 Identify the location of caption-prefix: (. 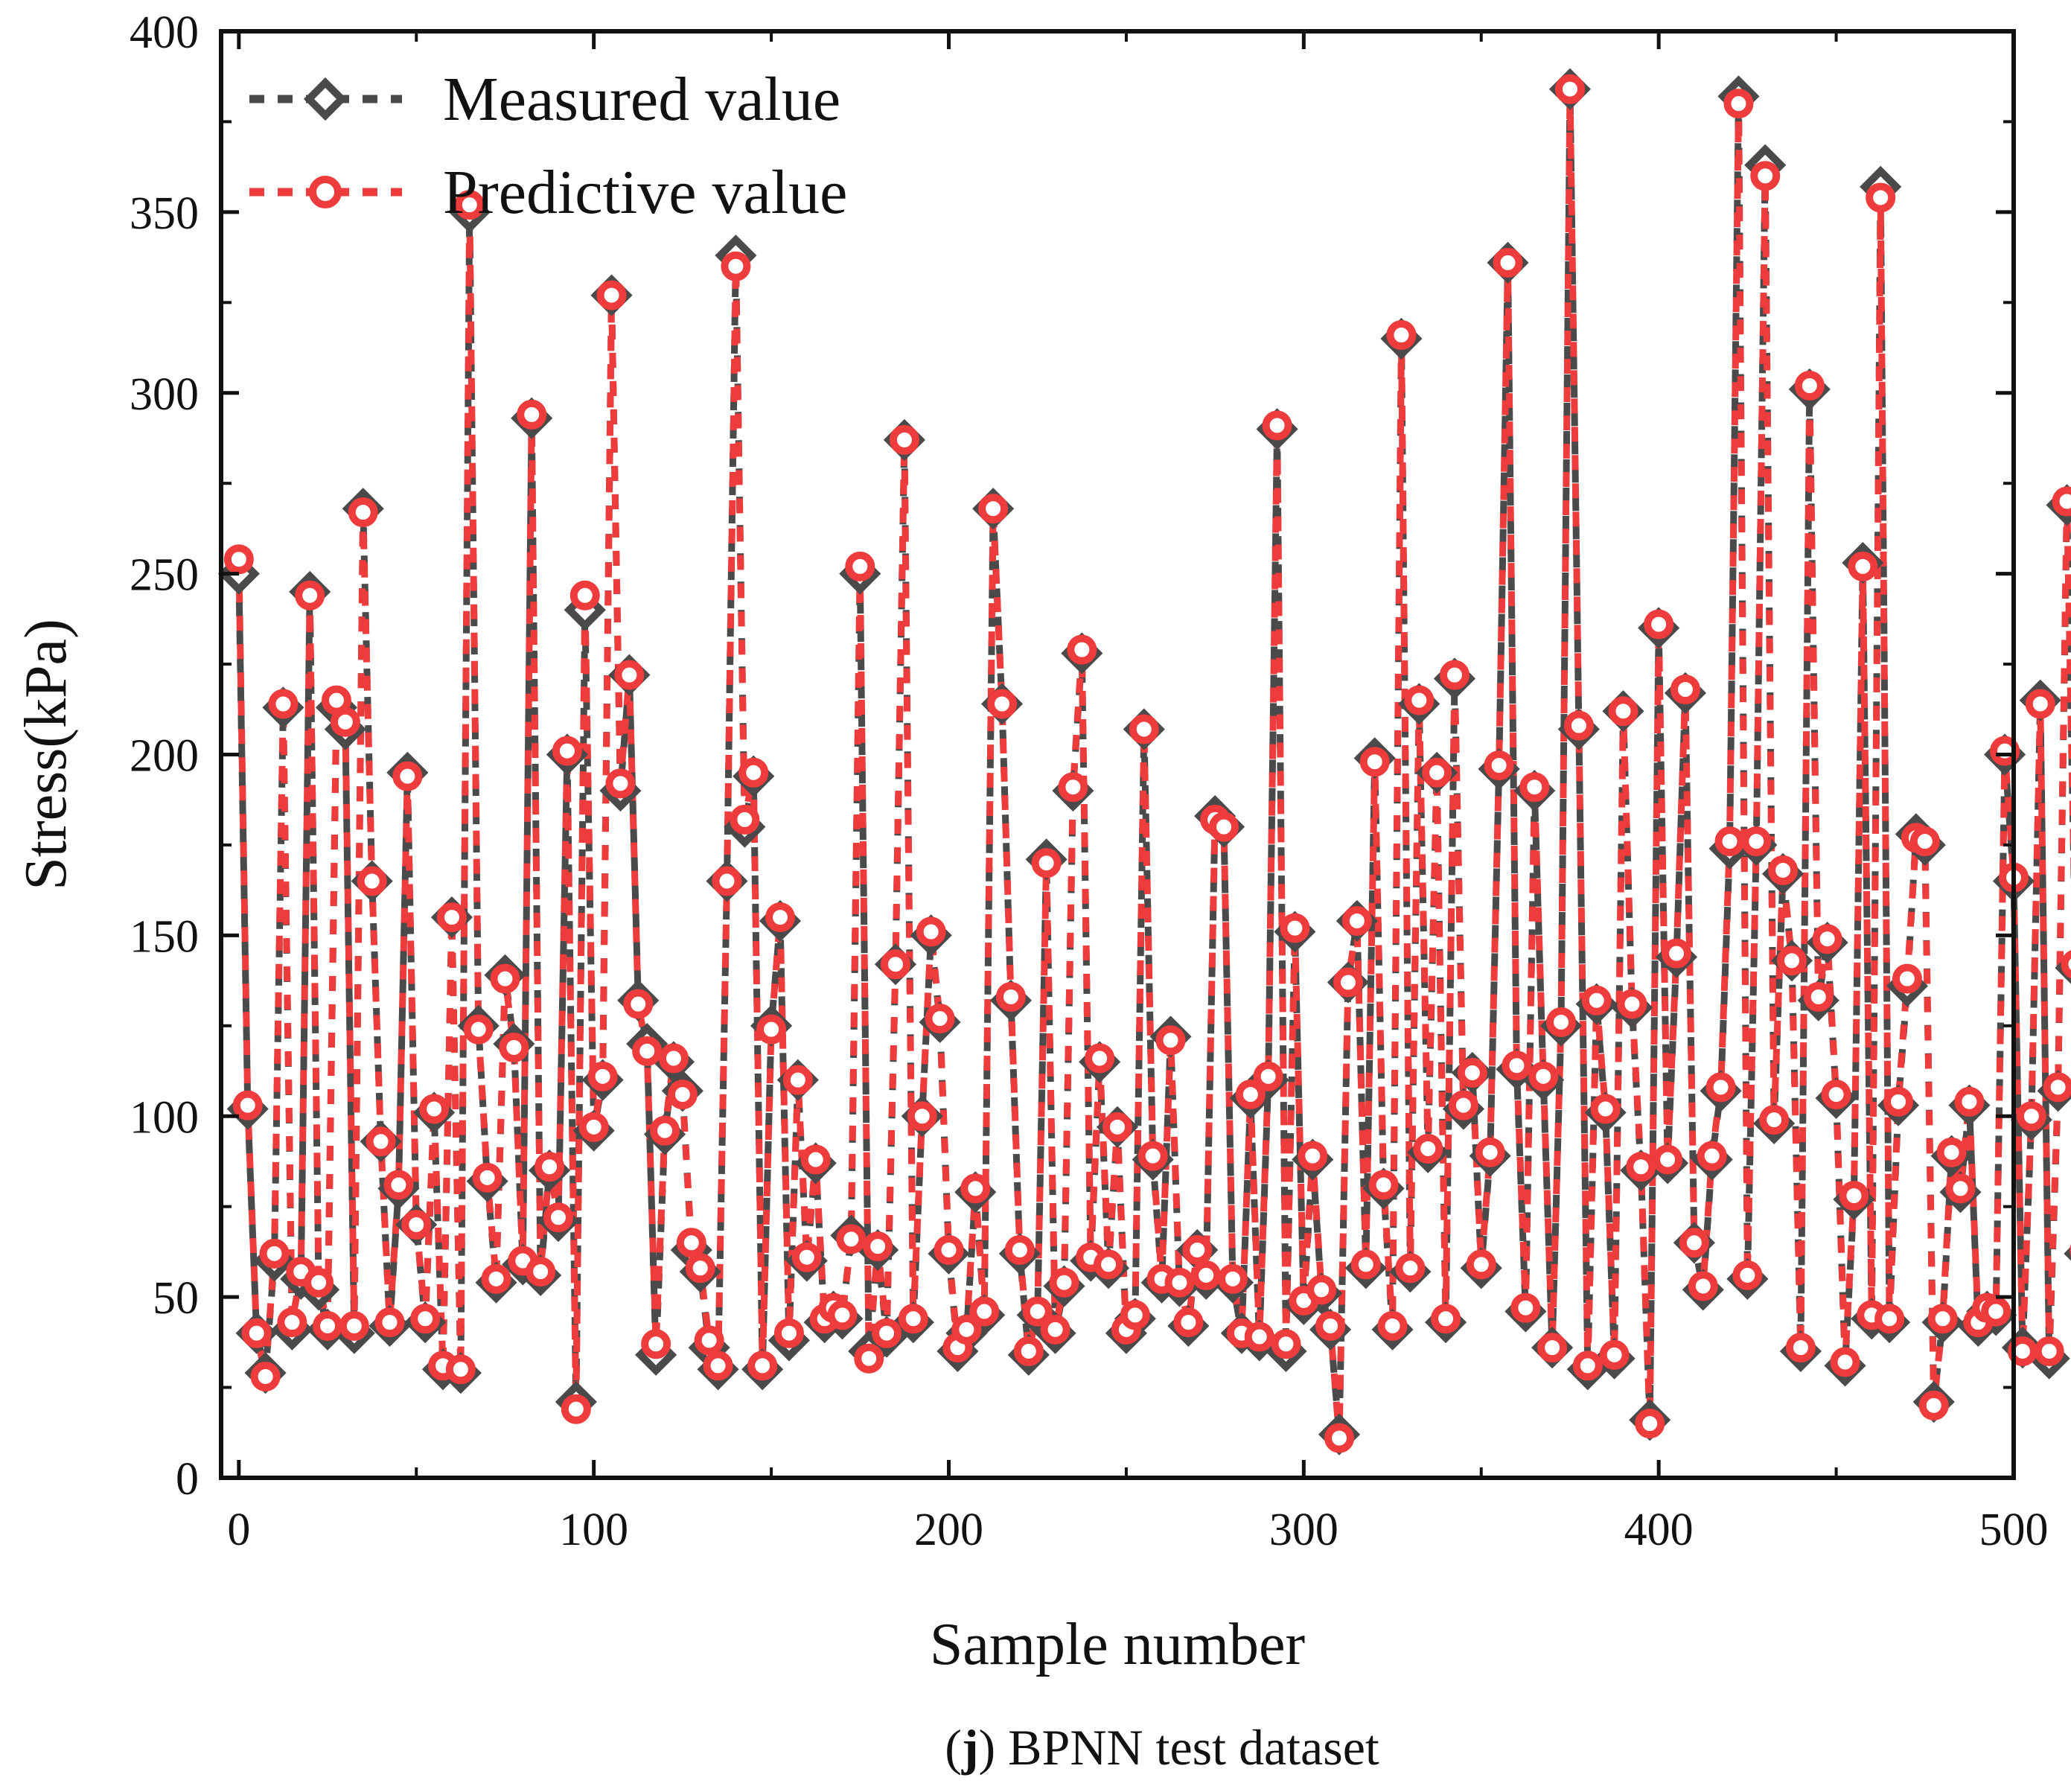
(953, 1747).